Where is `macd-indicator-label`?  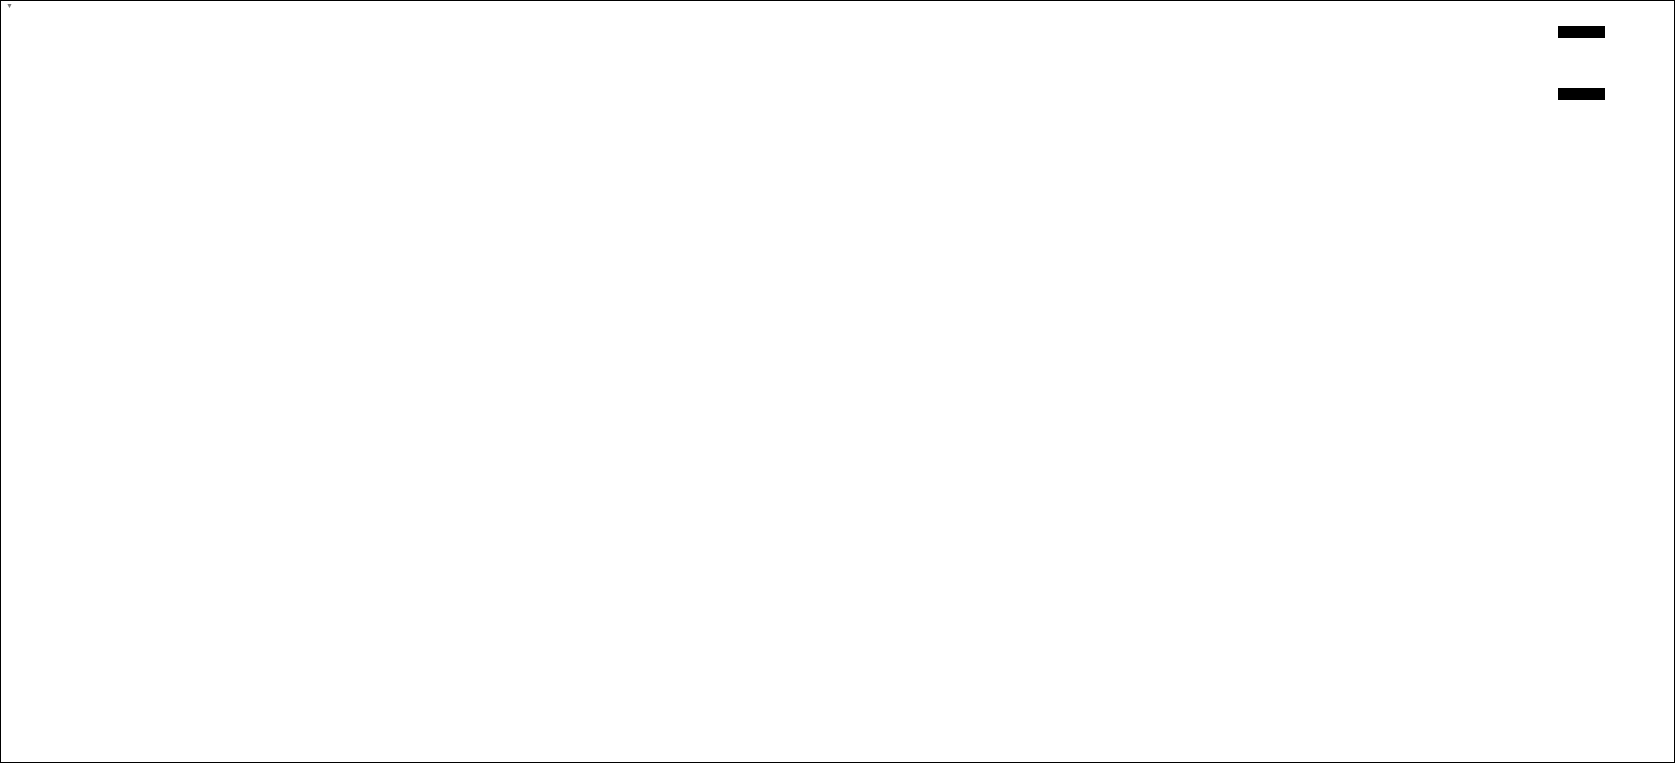 macd-indicator-label is located at coordinates (11, 535).